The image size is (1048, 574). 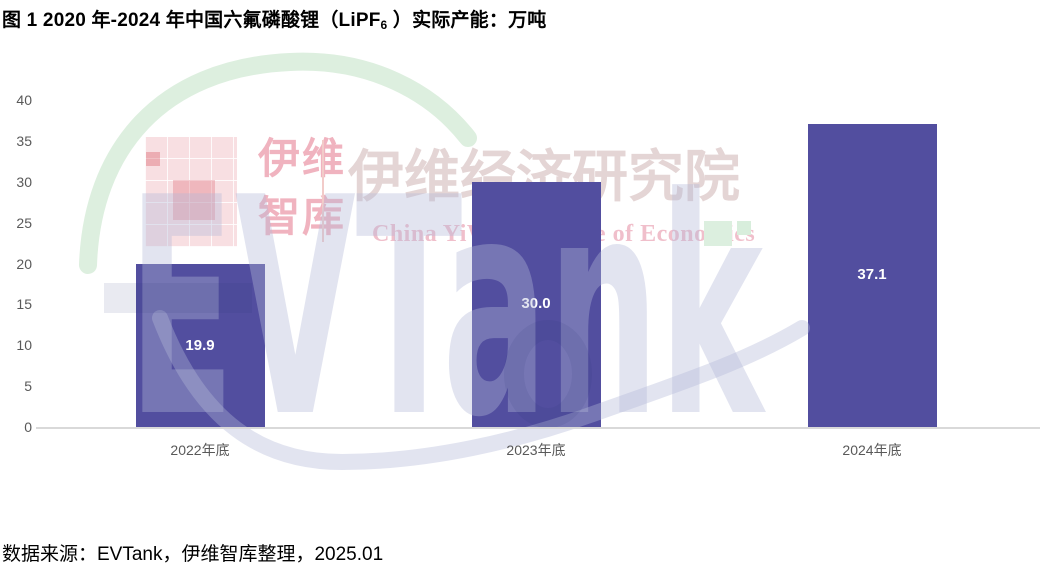 I want to click on bar-value-label: 37.1, so click(x=872, y=275).